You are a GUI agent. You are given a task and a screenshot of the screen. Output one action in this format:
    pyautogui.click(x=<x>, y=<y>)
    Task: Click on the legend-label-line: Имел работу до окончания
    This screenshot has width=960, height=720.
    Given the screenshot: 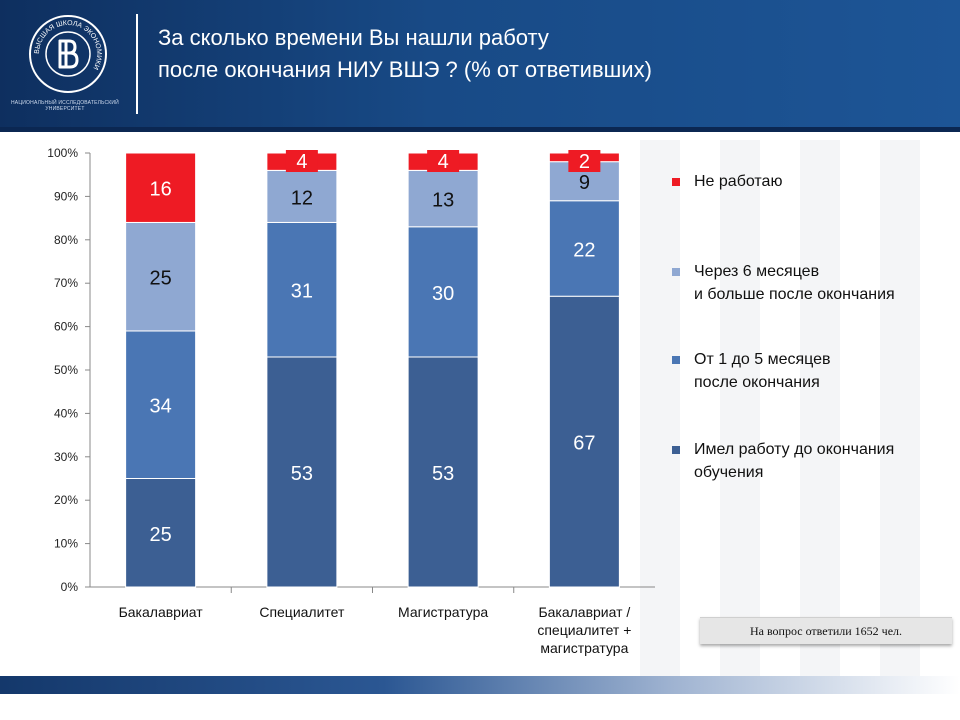 What is the action you would take?
    pyautogui.click(x=794, y=449)
    